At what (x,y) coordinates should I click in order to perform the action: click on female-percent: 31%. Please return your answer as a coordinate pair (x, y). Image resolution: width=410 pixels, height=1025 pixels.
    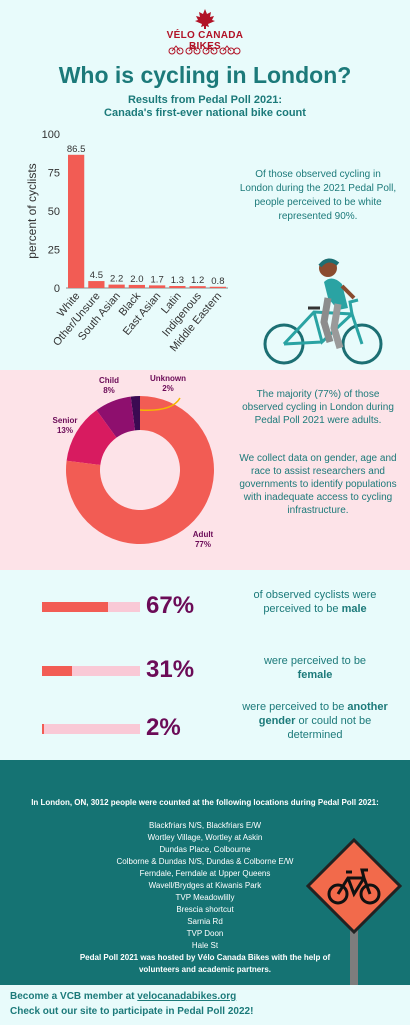
    Looking at the image, I should click on (170, 669).